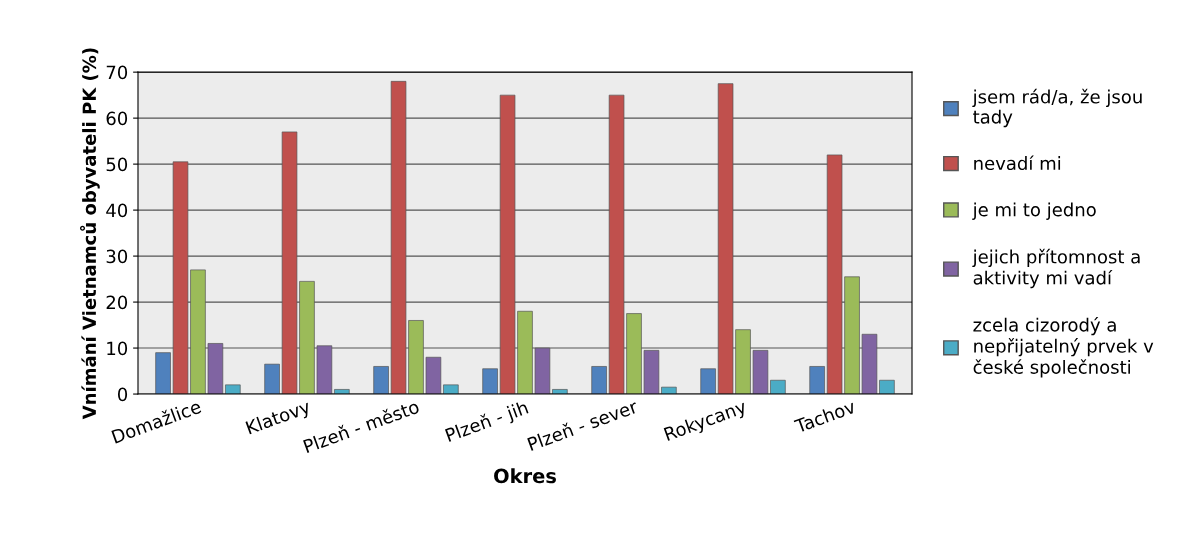  What do you see at coordinates (525, 476) in the screenshot?
I see `x-axis-title: Okres` at bounding box center [525, 476].